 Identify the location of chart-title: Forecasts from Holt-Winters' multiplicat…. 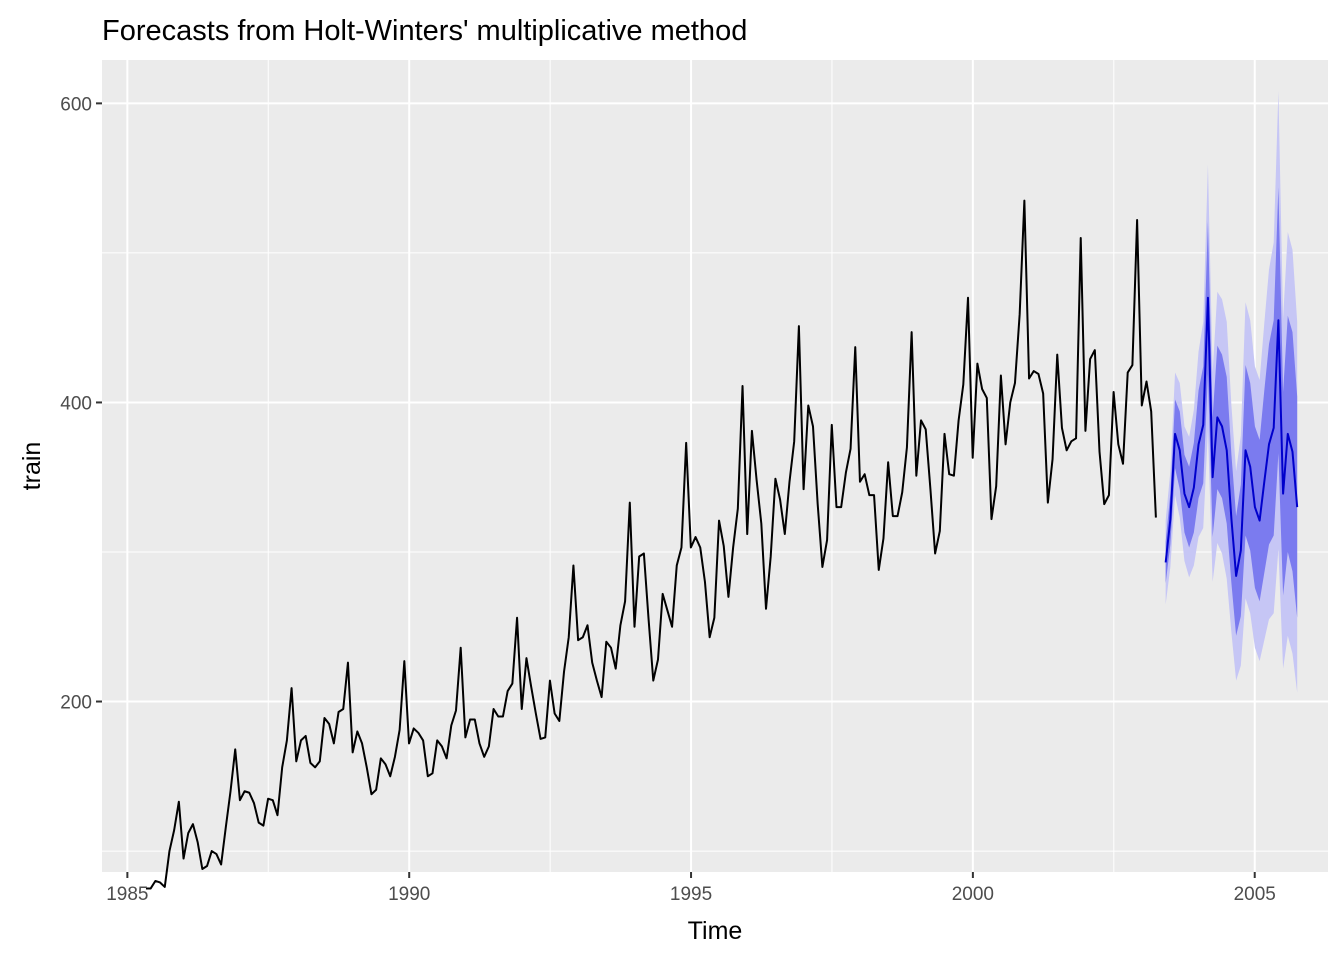
(424, 31).